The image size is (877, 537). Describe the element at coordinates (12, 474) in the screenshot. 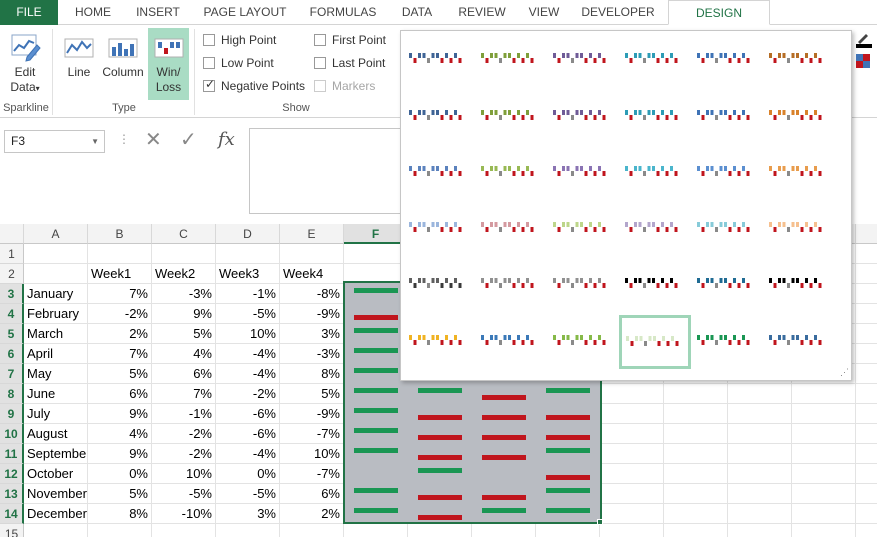

I see `row-header: 12` at that location.